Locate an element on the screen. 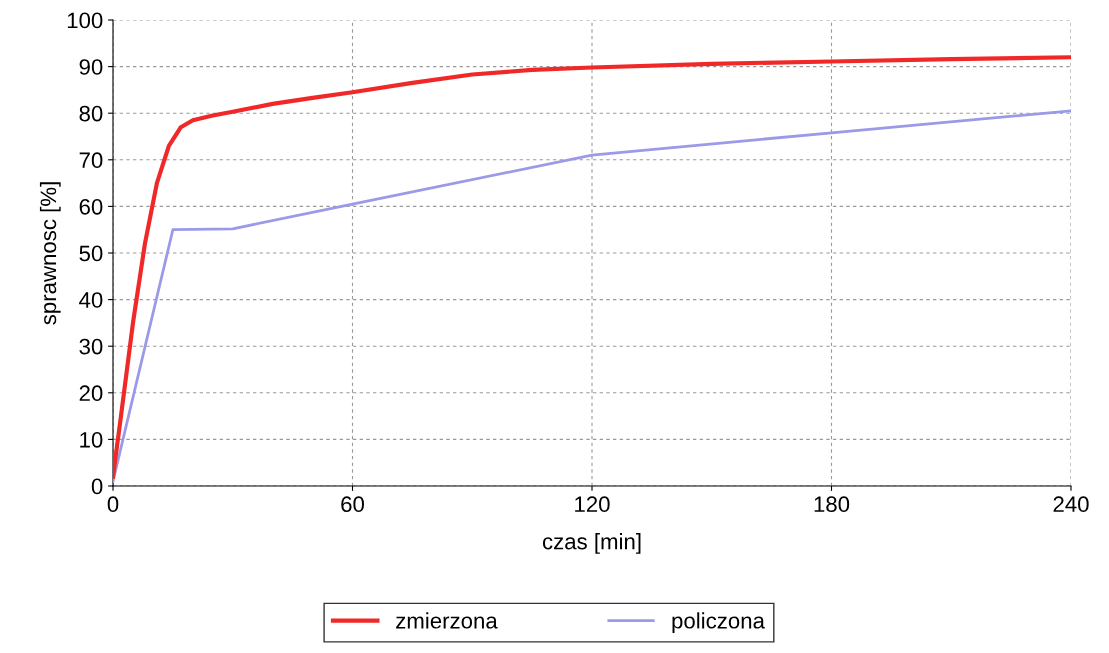 The height and width of the screenshot is (653, 1109). y-tick-label: 100 is located at coordinates (85, 20).